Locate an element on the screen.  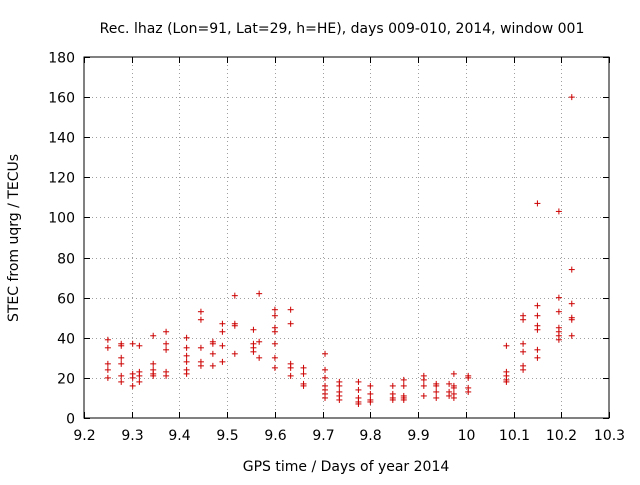
x-tick-label: 10.1 is located at coordinates (514, 436).